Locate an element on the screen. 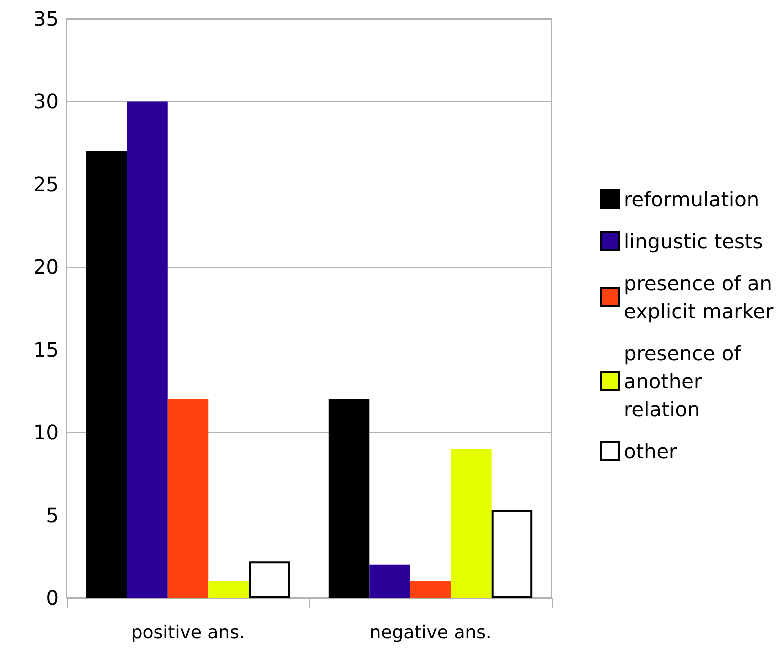 The image size is (780, 651). y-tick-label: 15 is located at coordinates (46, 350).